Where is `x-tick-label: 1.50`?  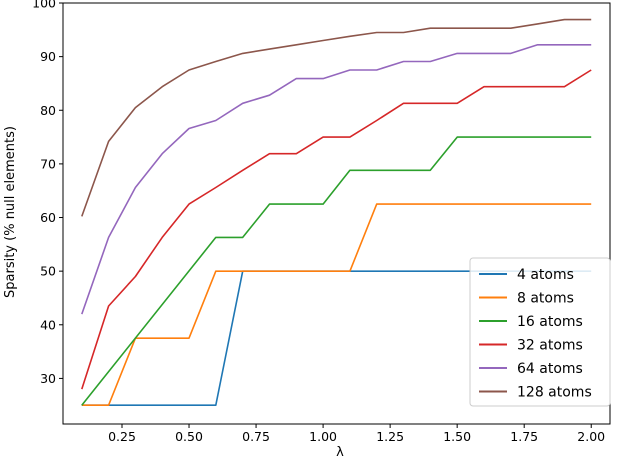
x-tick-label: 1.50 is located at coordinates (457, 436).